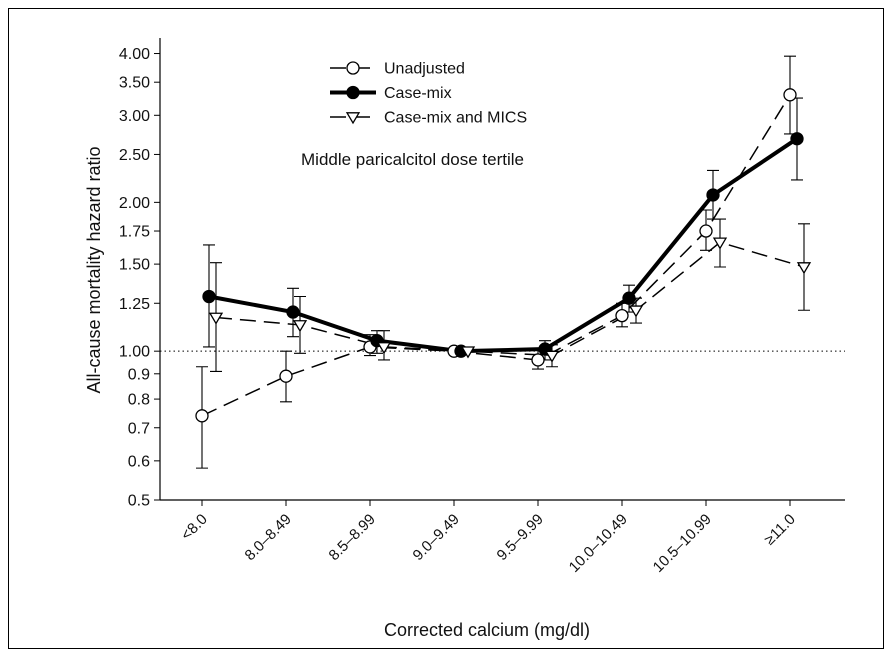 Image resolution: width=892 pixels, height=652 pixels. Describe the element at coordinates (352, 537) in the screenshot. I see `x-tick-label: 8.5–8.99` at that location.